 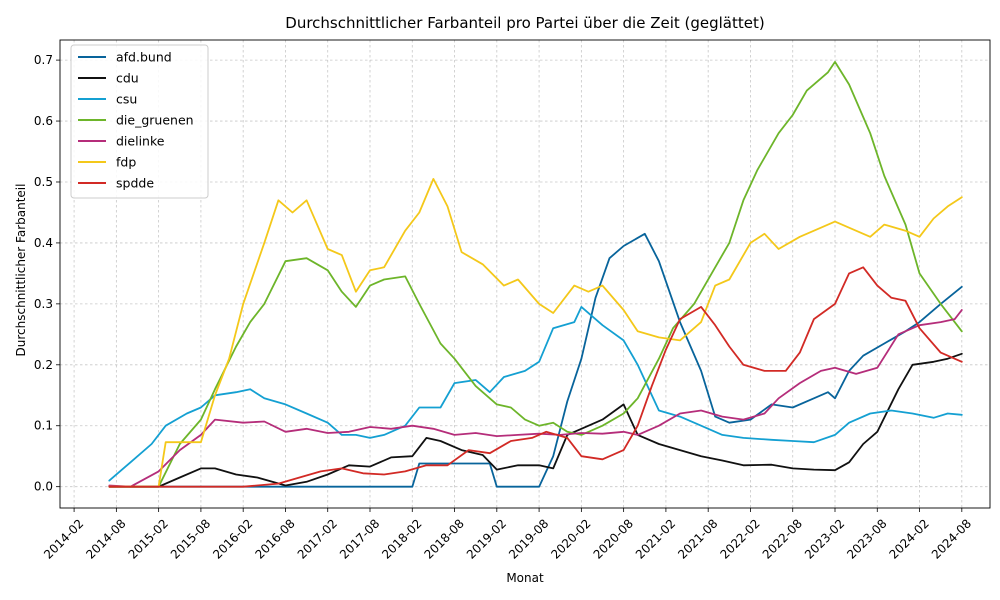 What do you see at coordinates (126, 99) in the screenshot?
I see `legend-label-csu: csu` at bounding box center [126, 99].